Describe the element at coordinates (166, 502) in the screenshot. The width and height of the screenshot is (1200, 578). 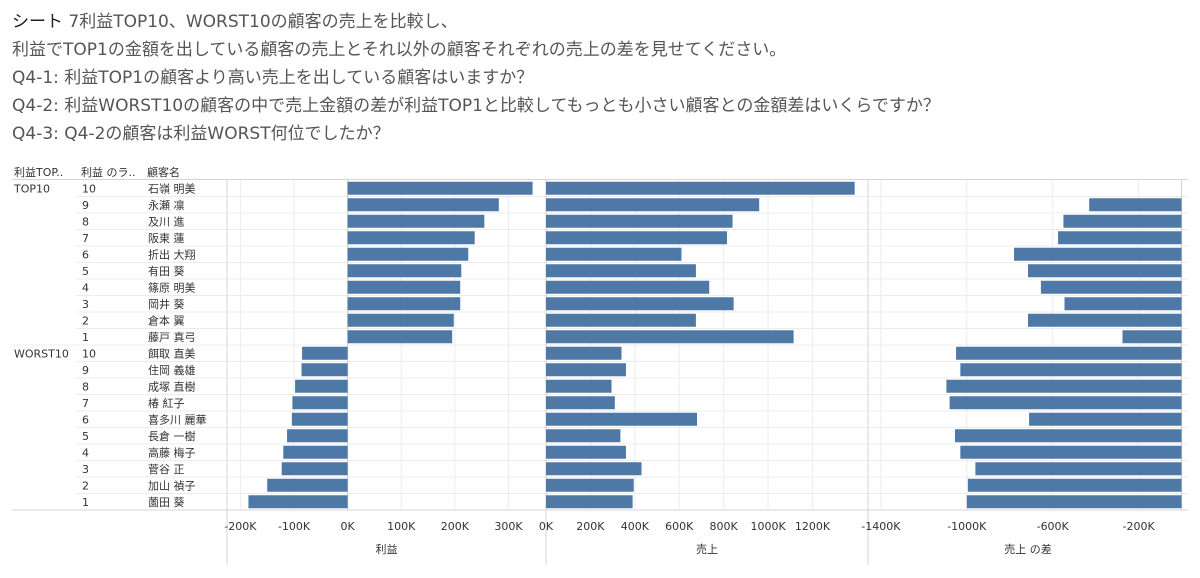
I see `customer-name: 薗田 葵` at that location.